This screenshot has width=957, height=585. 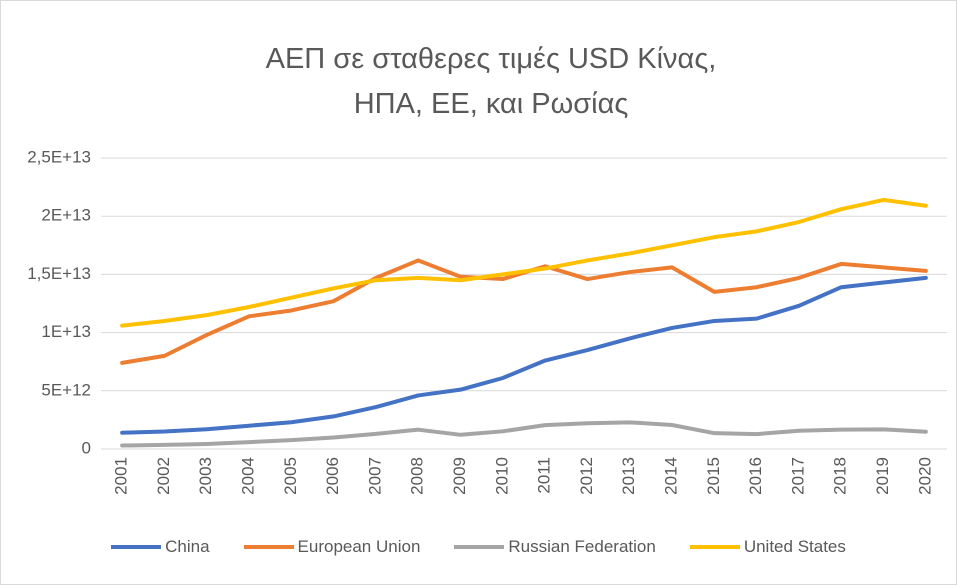 I want to click on legend-label: United States, so click(x=794, y=546).